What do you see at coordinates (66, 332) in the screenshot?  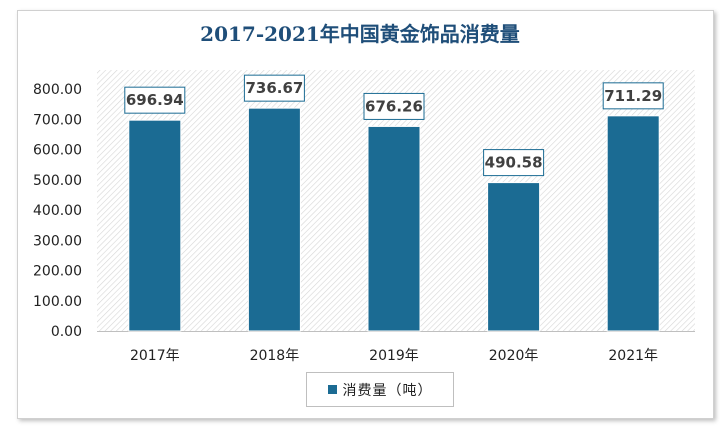 I see `y-tick-label: 0.00` at bounding box center [66, 332].